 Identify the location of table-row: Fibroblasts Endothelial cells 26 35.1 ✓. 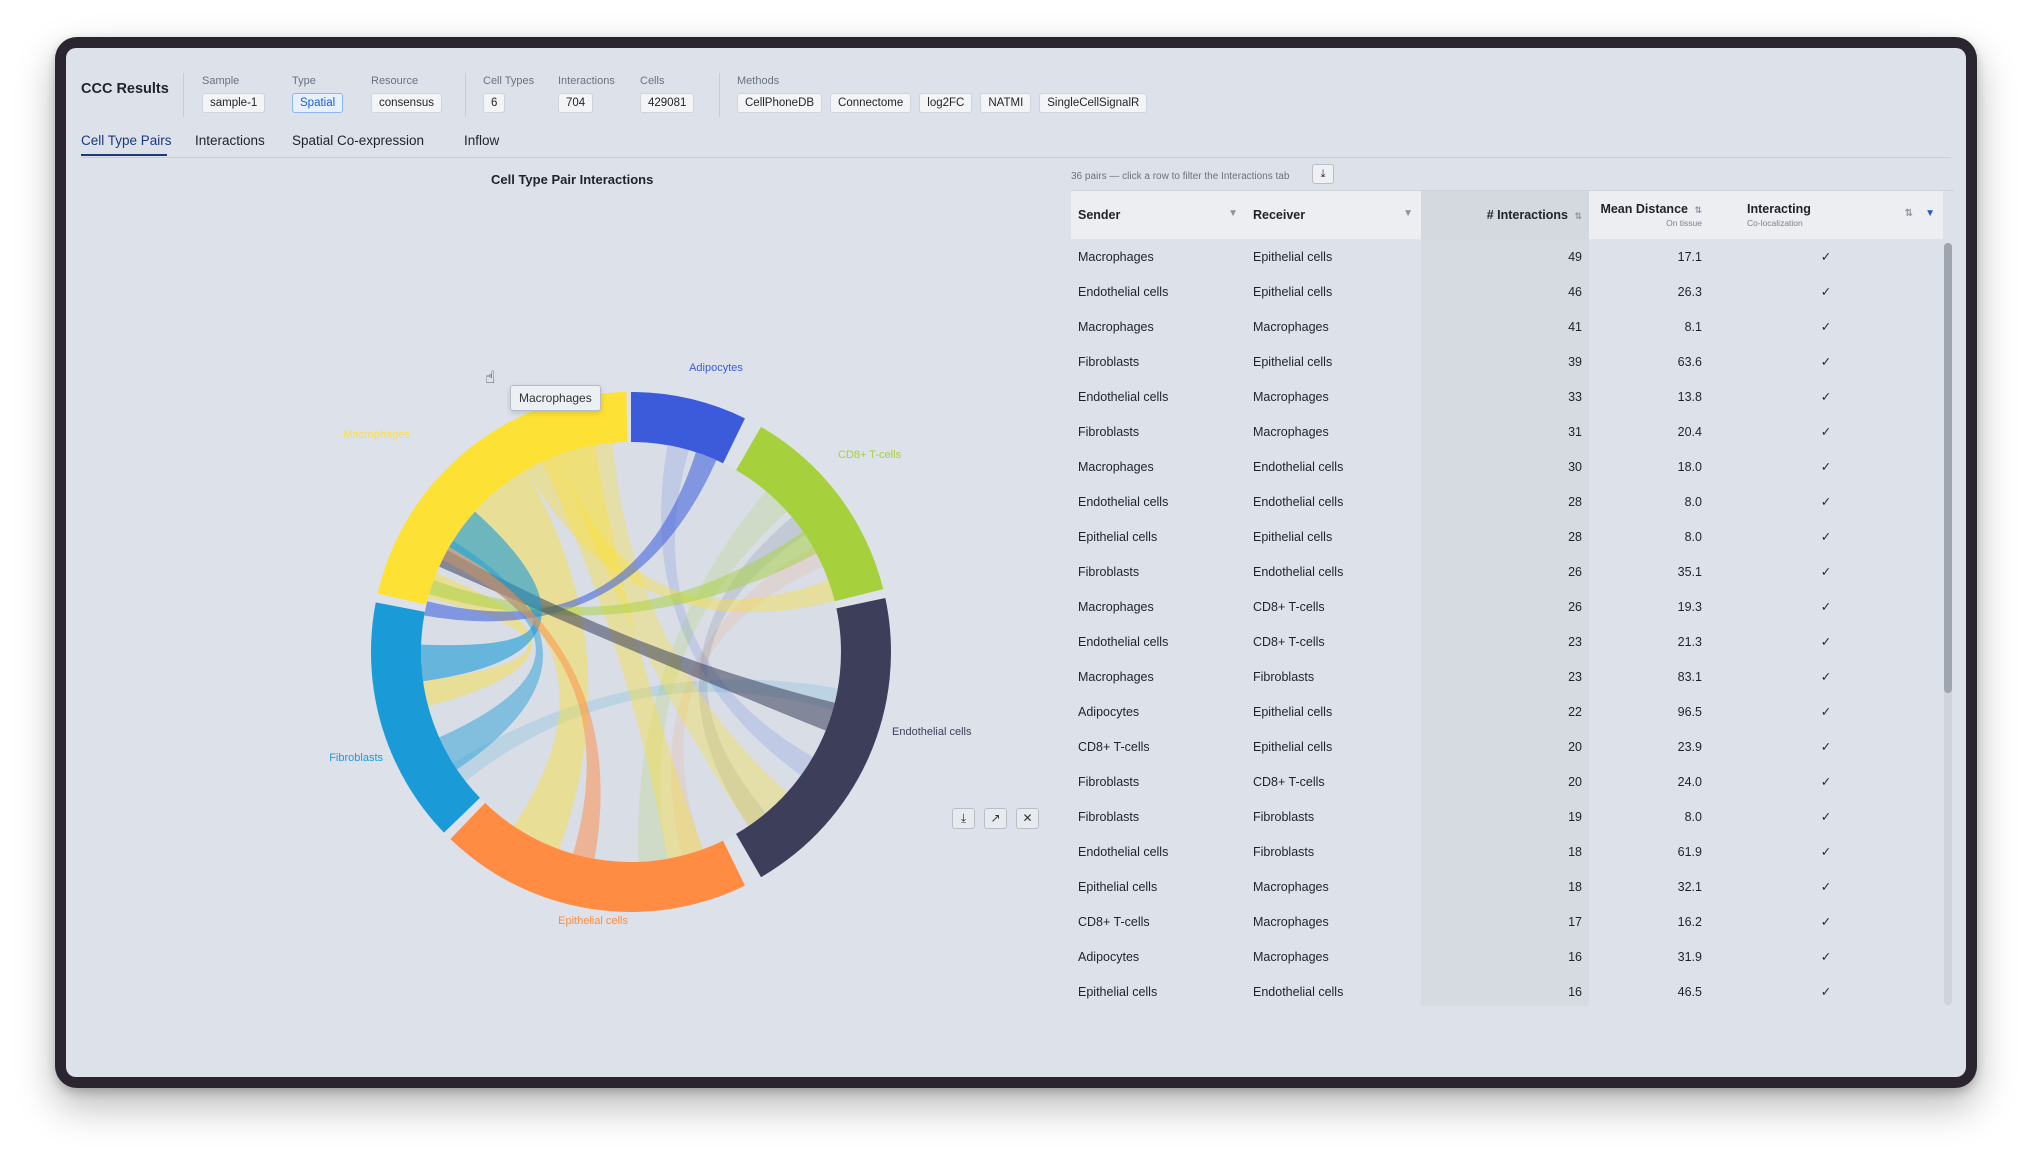
(1507, 571).